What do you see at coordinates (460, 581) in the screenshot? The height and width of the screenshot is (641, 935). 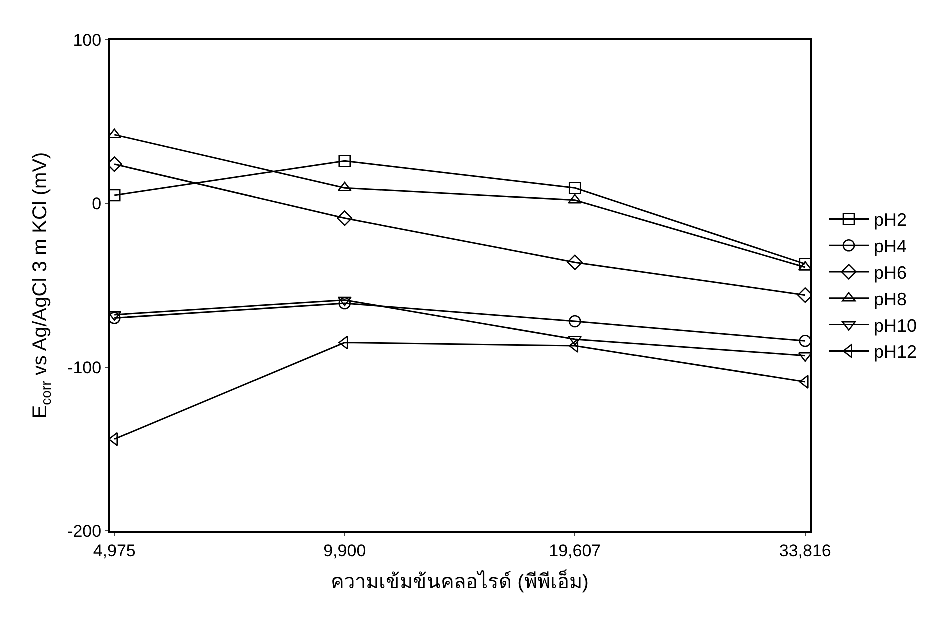 I see `x-axis-title: ความเข้มข้นคลอไรด์ (พีพีเอ็ม)` at bounding box center [460, 581].